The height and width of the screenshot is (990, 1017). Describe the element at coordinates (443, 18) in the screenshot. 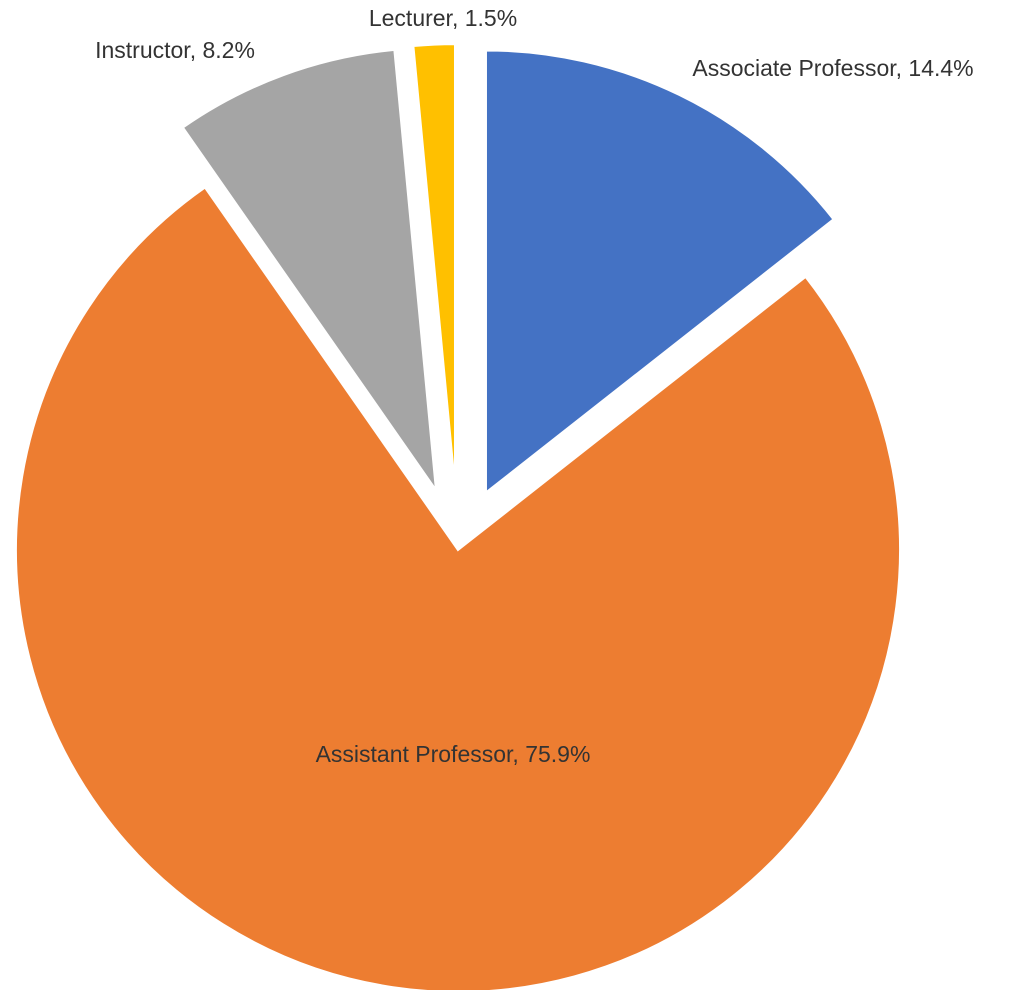

I see `slice-label: Lecturer, 1.5%` at that location.